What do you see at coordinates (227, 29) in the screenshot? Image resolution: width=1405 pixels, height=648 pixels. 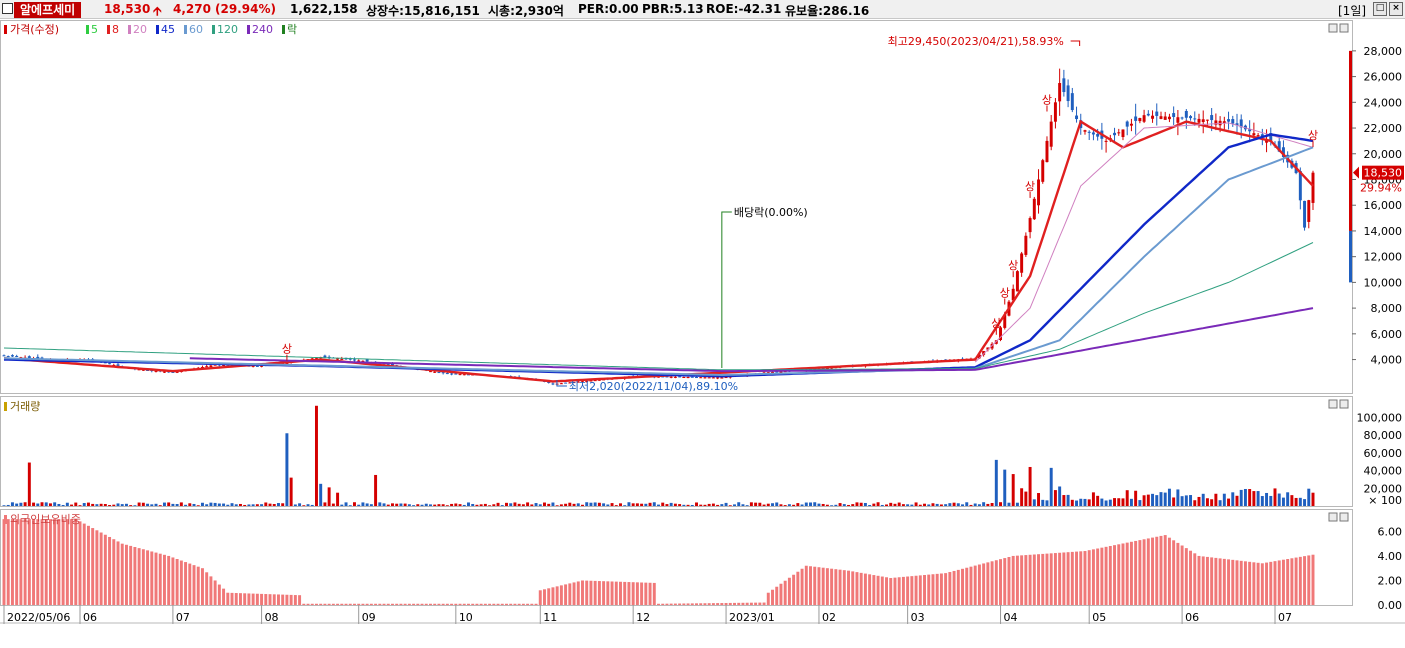 I see `legend-ma-label: 120` at bounding box center [227, 29].